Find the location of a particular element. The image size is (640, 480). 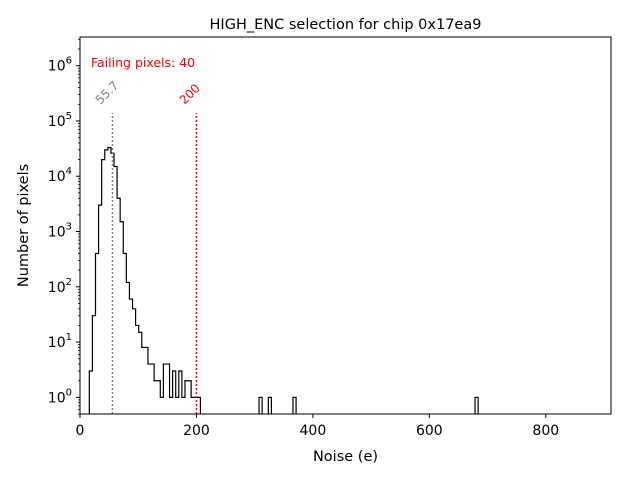

chart-title: HIGH_ENC selection for chip 0x17ea9 is located at coordinates (346, 25).